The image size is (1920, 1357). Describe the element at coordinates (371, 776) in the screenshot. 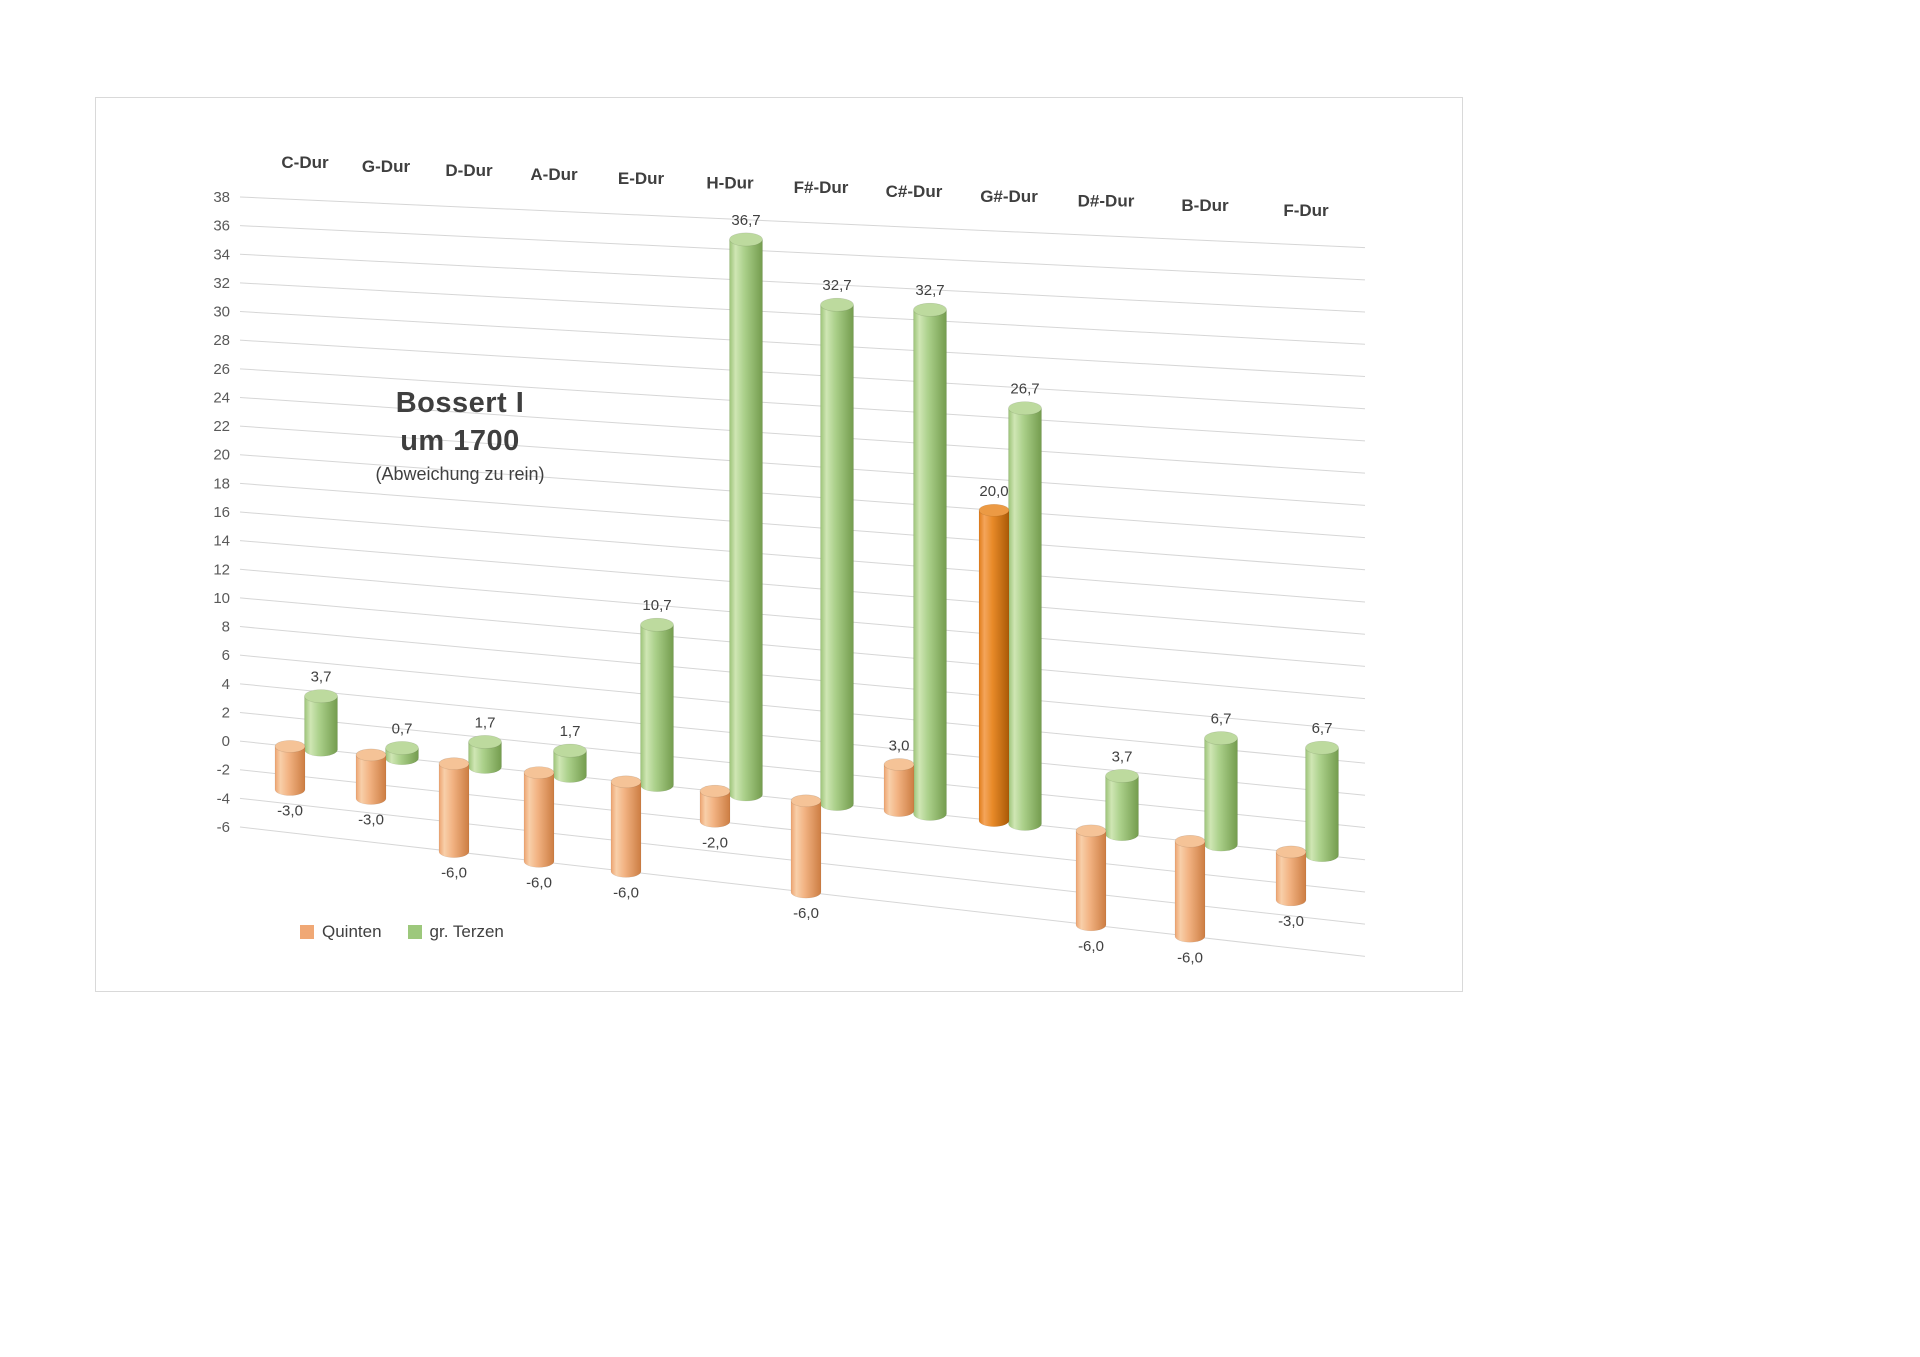

I see `bar-quinten-G-Dur` at that location.